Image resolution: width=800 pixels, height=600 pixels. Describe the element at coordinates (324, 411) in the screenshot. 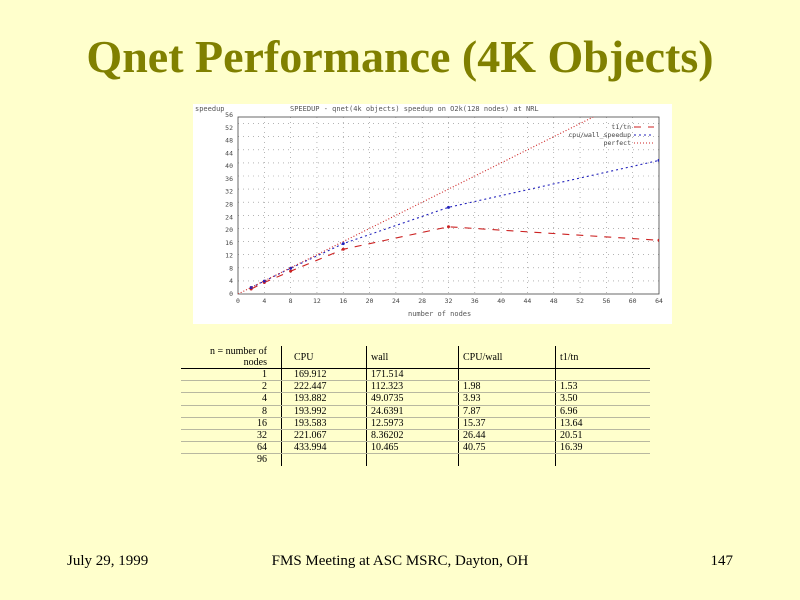

I see `table-cell-cpu: 193.992` at that location.